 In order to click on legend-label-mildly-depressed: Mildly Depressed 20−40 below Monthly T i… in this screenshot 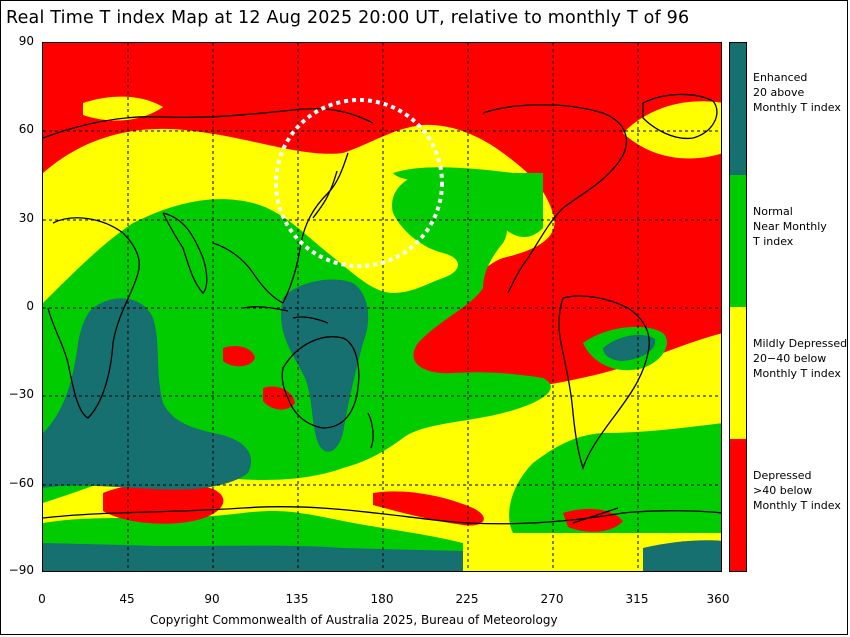, I will do `click(801, 358)`.